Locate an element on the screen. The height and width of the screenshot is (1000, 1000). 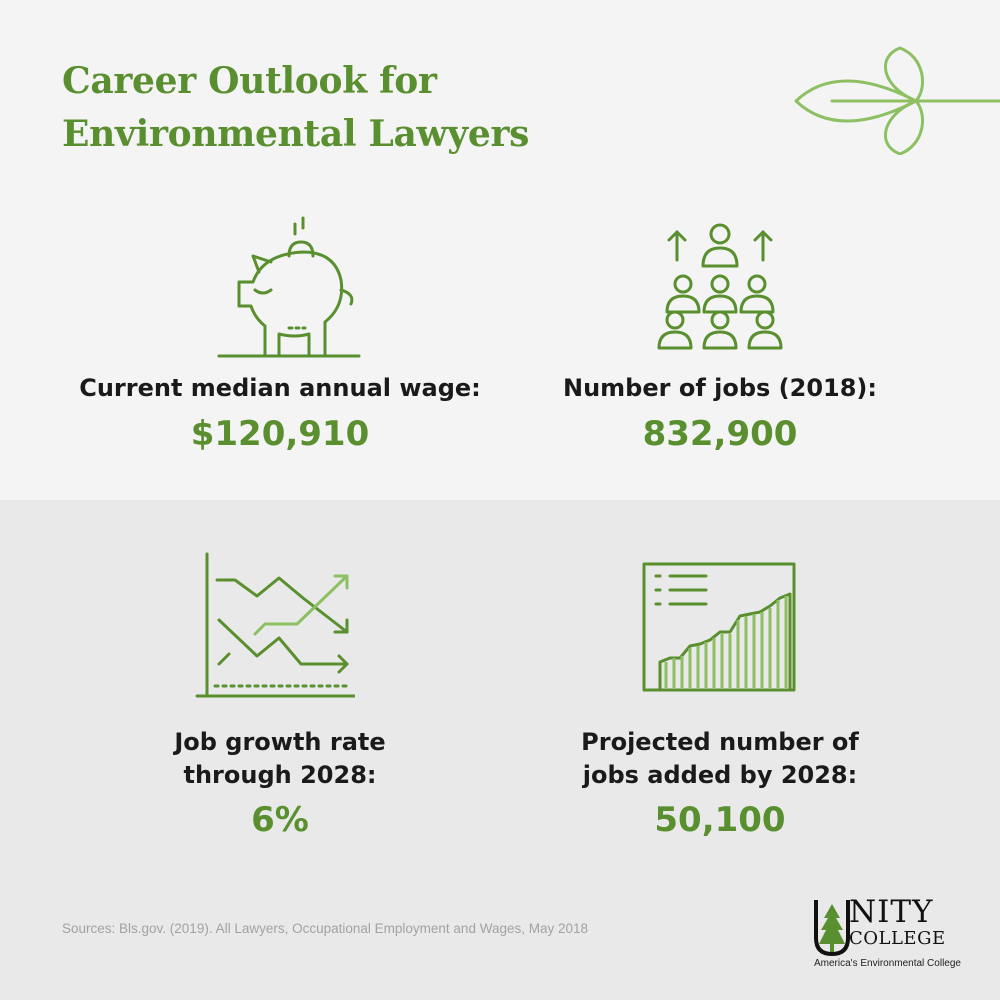
jobs-value: 832,900 is located at coordinates (720, 434).